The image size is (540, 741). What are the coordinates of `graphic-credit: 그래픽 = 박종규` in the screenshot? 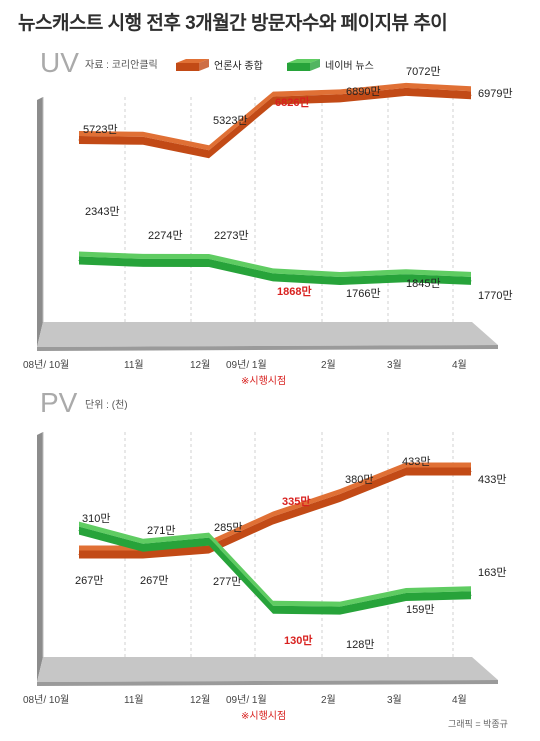 It's located at (478, 724).